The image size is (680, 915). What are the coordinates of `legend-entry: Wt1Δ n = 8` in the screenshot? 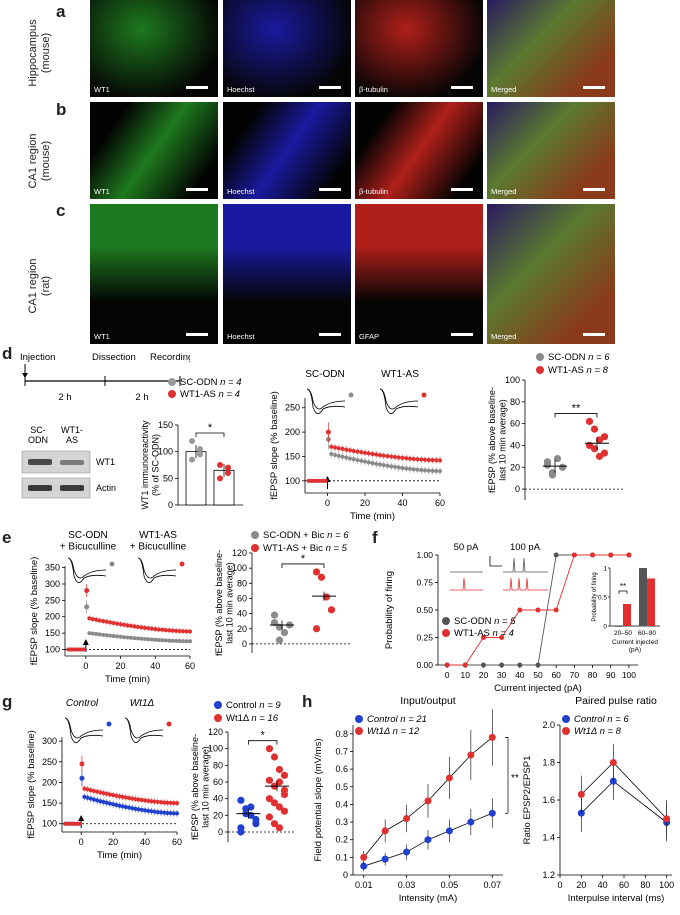 It's located at (598, 731).